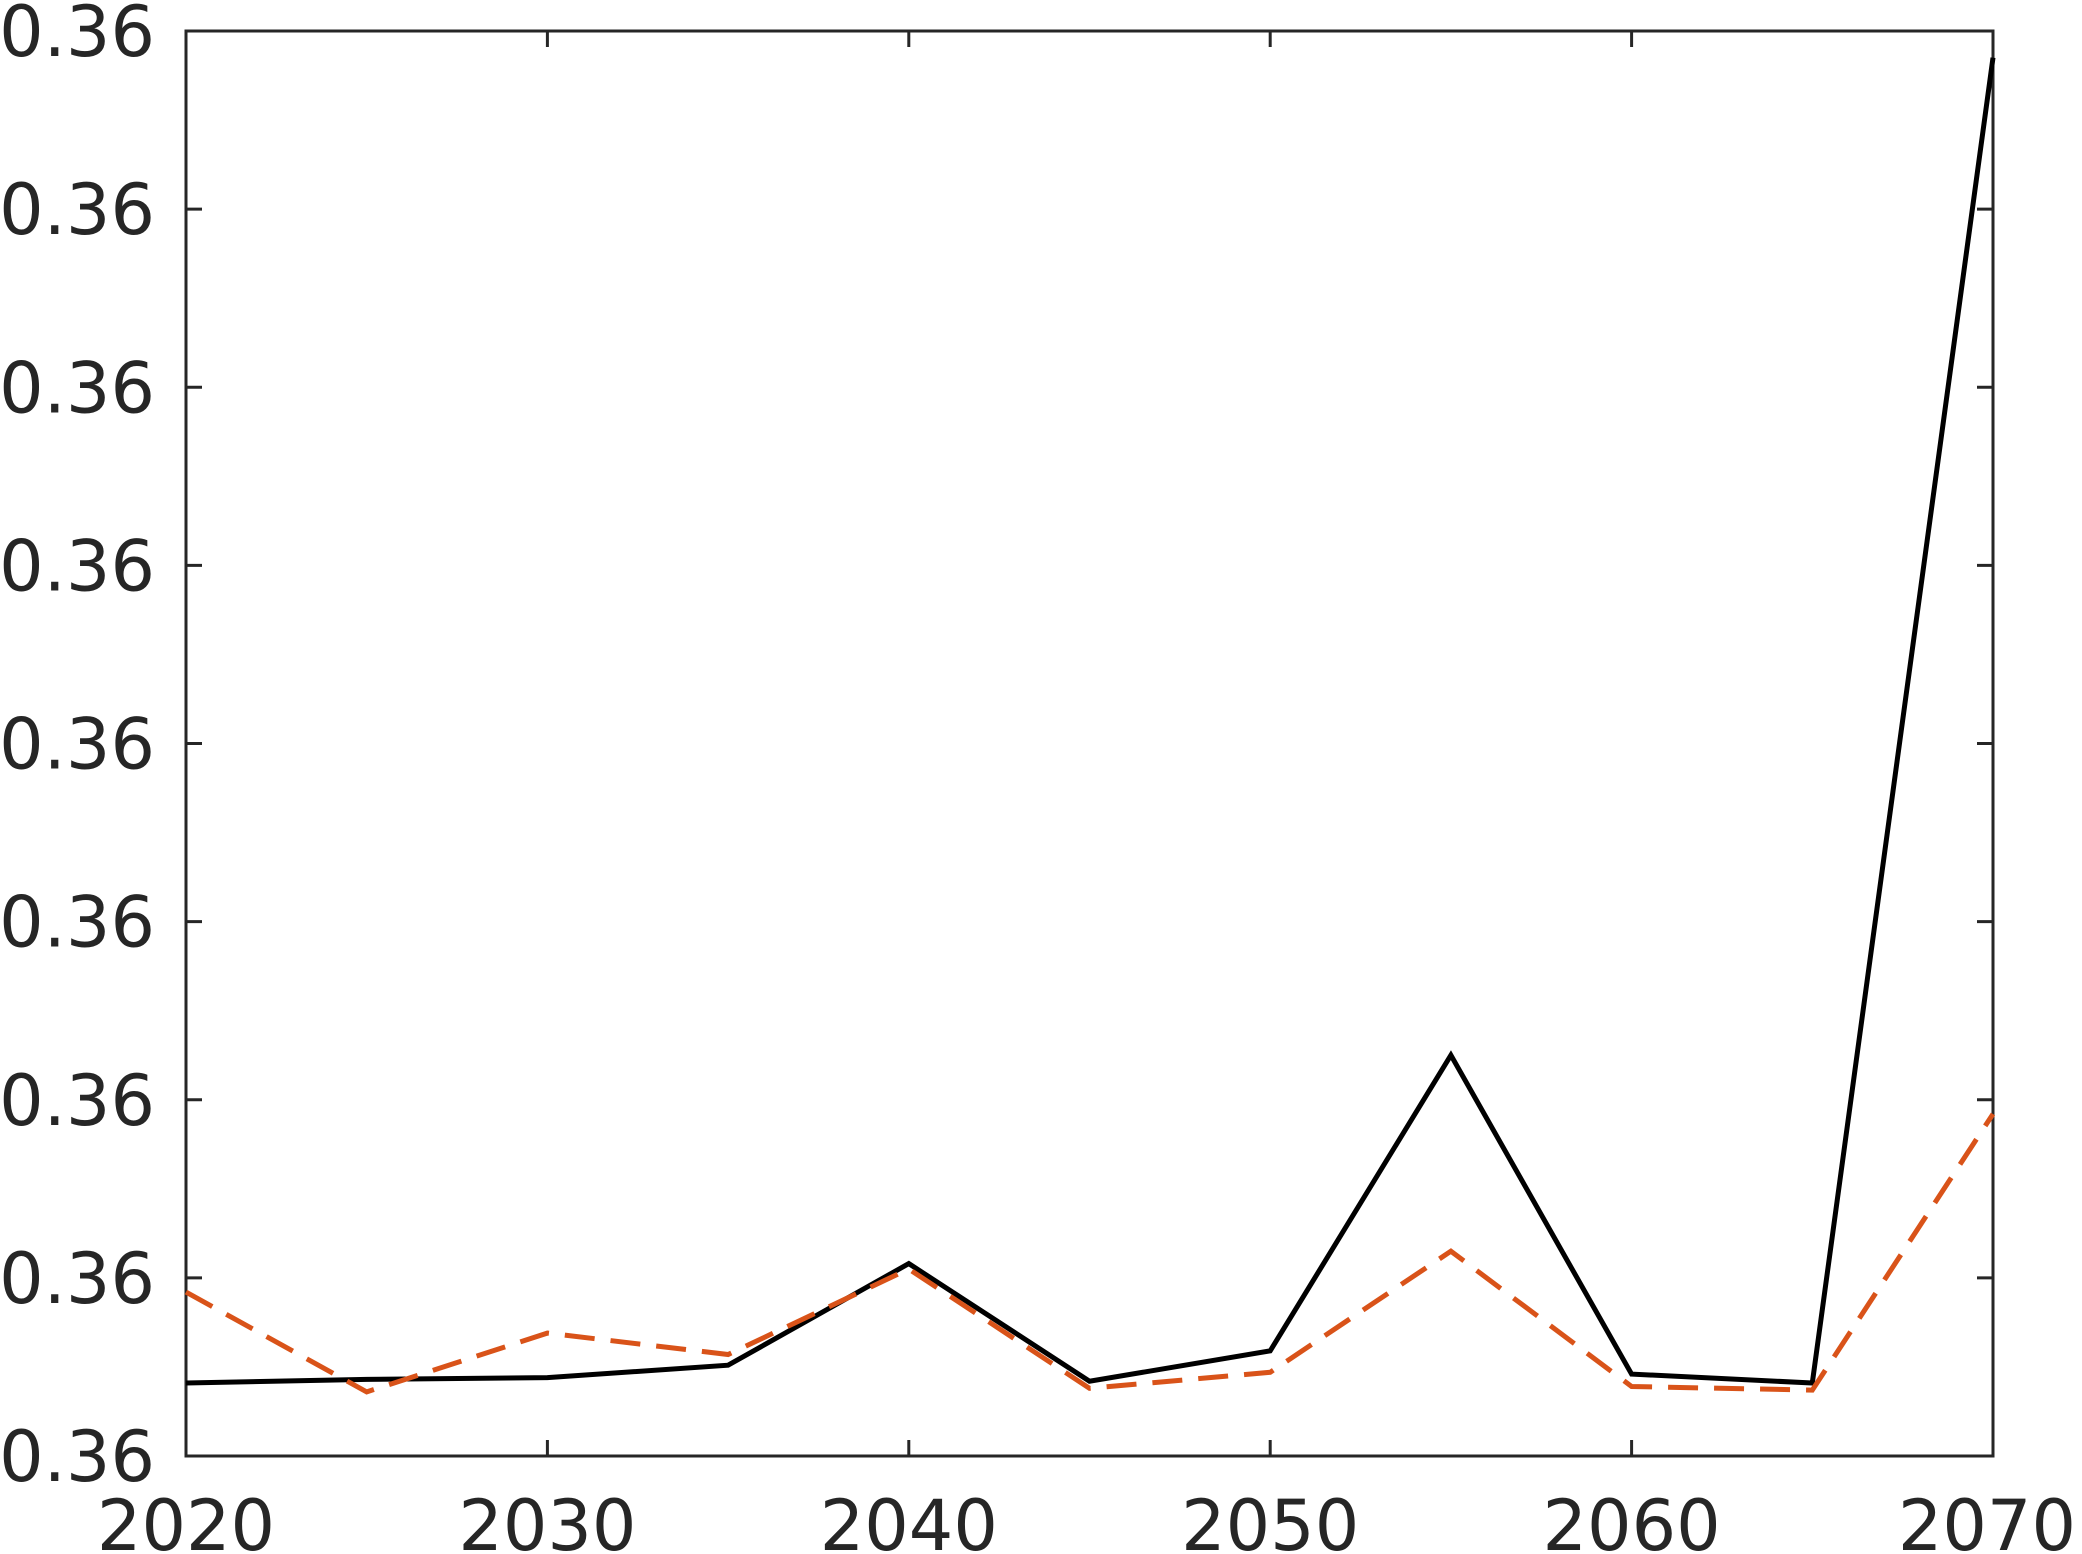 The width and height of the screenshot is (2082, 1554). What do you see at coordinates (1987, 1519) in the screenshot?
I see `x-tick-label: 2070` at bounding box center [1987, 1519].